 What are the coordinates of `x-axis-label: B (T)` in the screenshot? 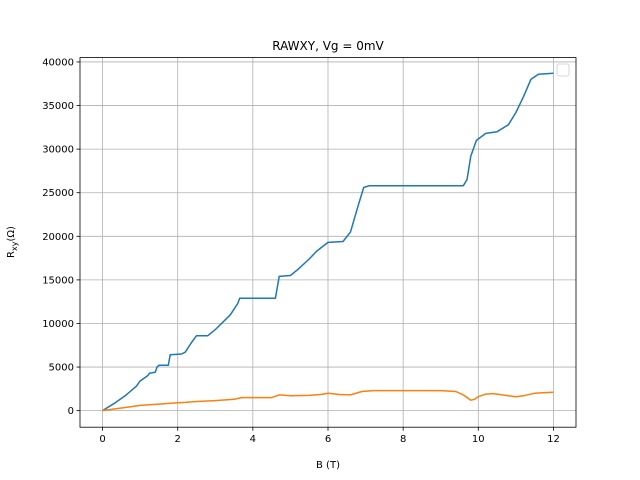 It's located at (328, 465).